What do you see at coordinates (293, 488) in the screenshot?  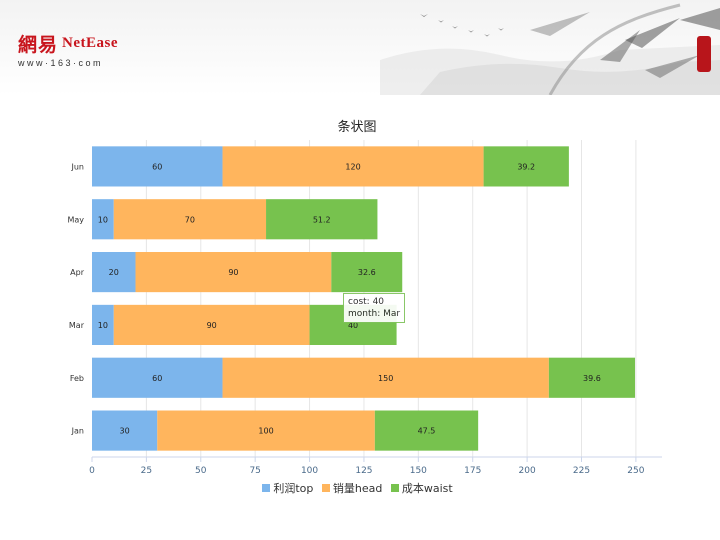 I see `legend-label-profit: 利润top` at bounding box center [293, 488].